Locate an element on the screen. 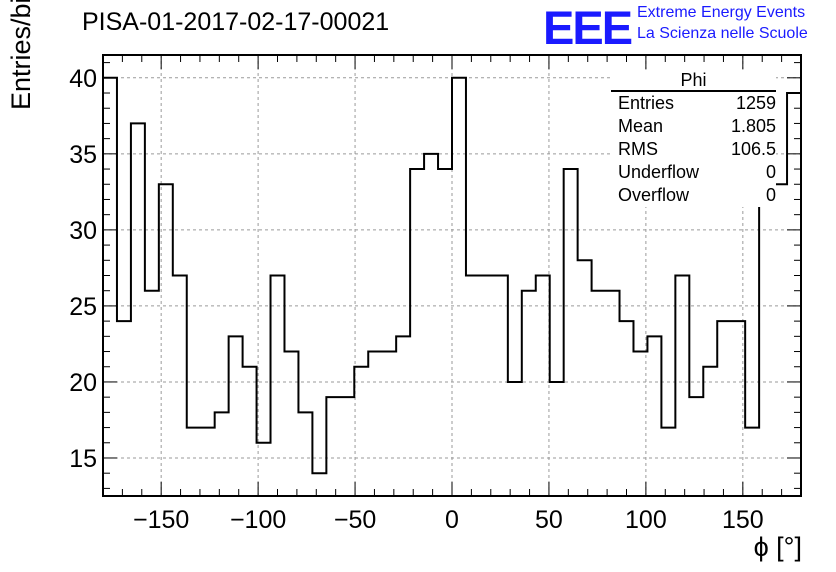 Image resolution: width=836 pixels, height=572 pixels. stats-row-rms: RMS 106.5 is located at coordinates (693, 149).